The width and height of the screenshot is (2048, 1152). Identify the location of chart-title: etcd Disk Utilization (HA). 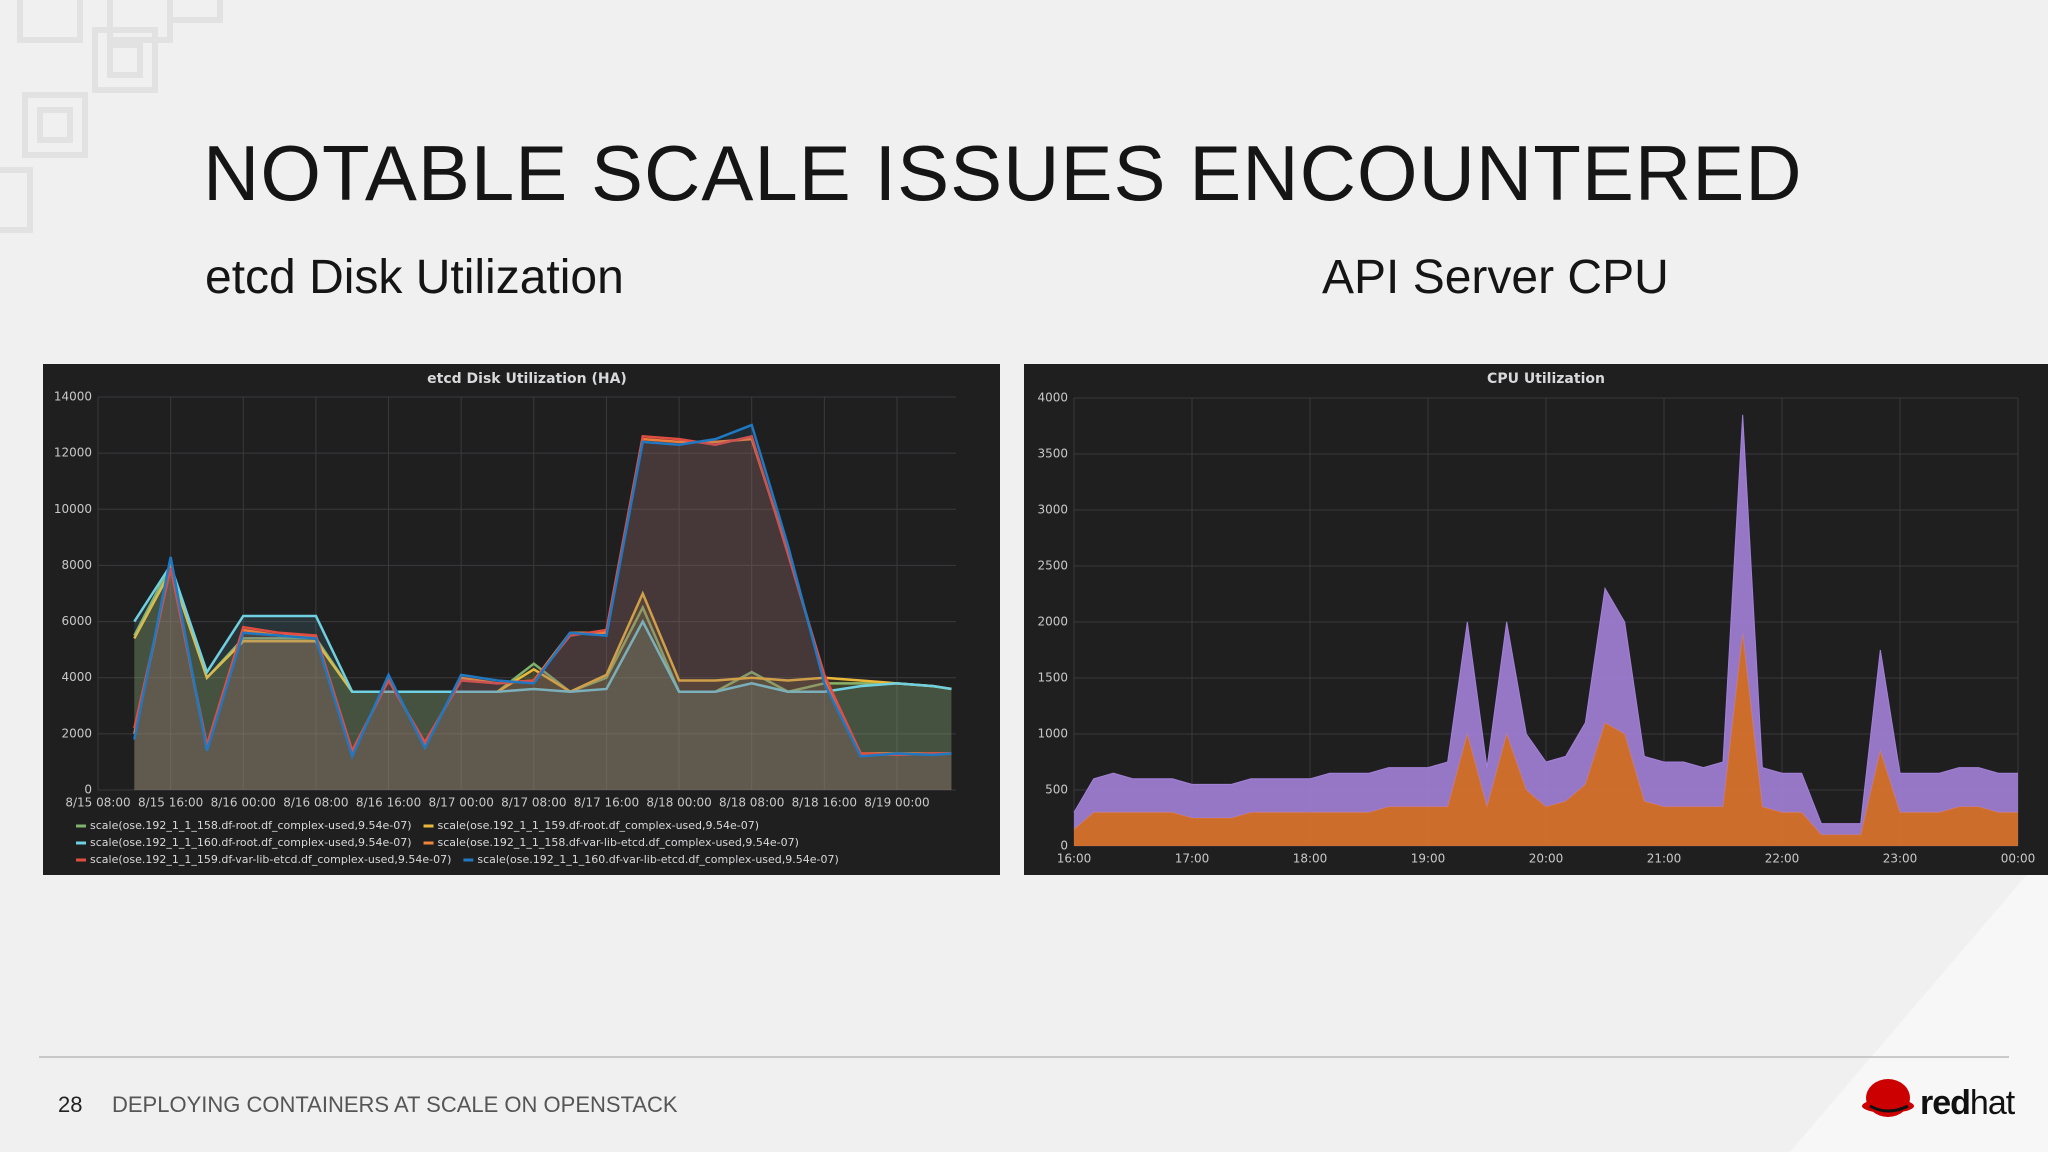
(527, 379).